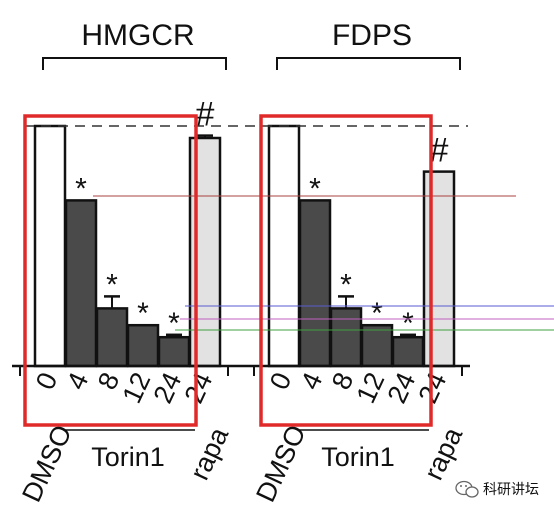  What do you see at coordinates (112, 284) in the screenshot?
I see `hmgcr-marker-2: *` at bounding box center [112, 284].